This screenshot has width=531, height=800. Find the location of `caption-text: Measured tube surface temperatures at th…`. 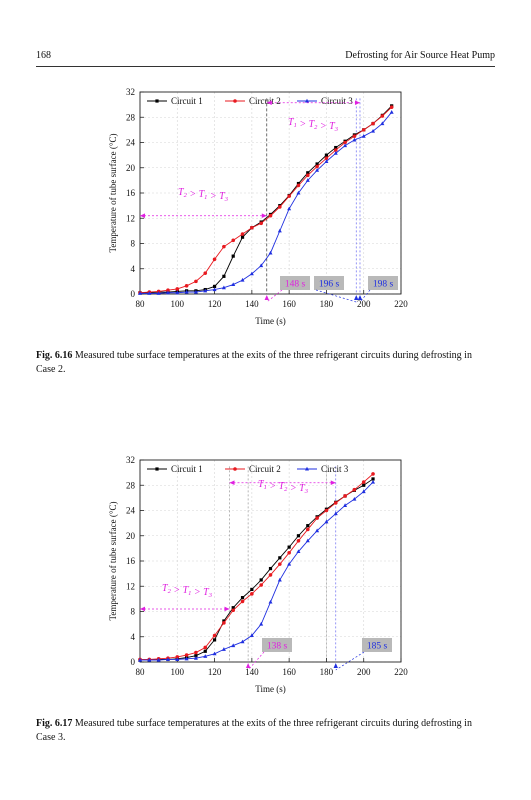

caption-text: Measured tube surface temperatures at th… is located at coordinates (254, 362).